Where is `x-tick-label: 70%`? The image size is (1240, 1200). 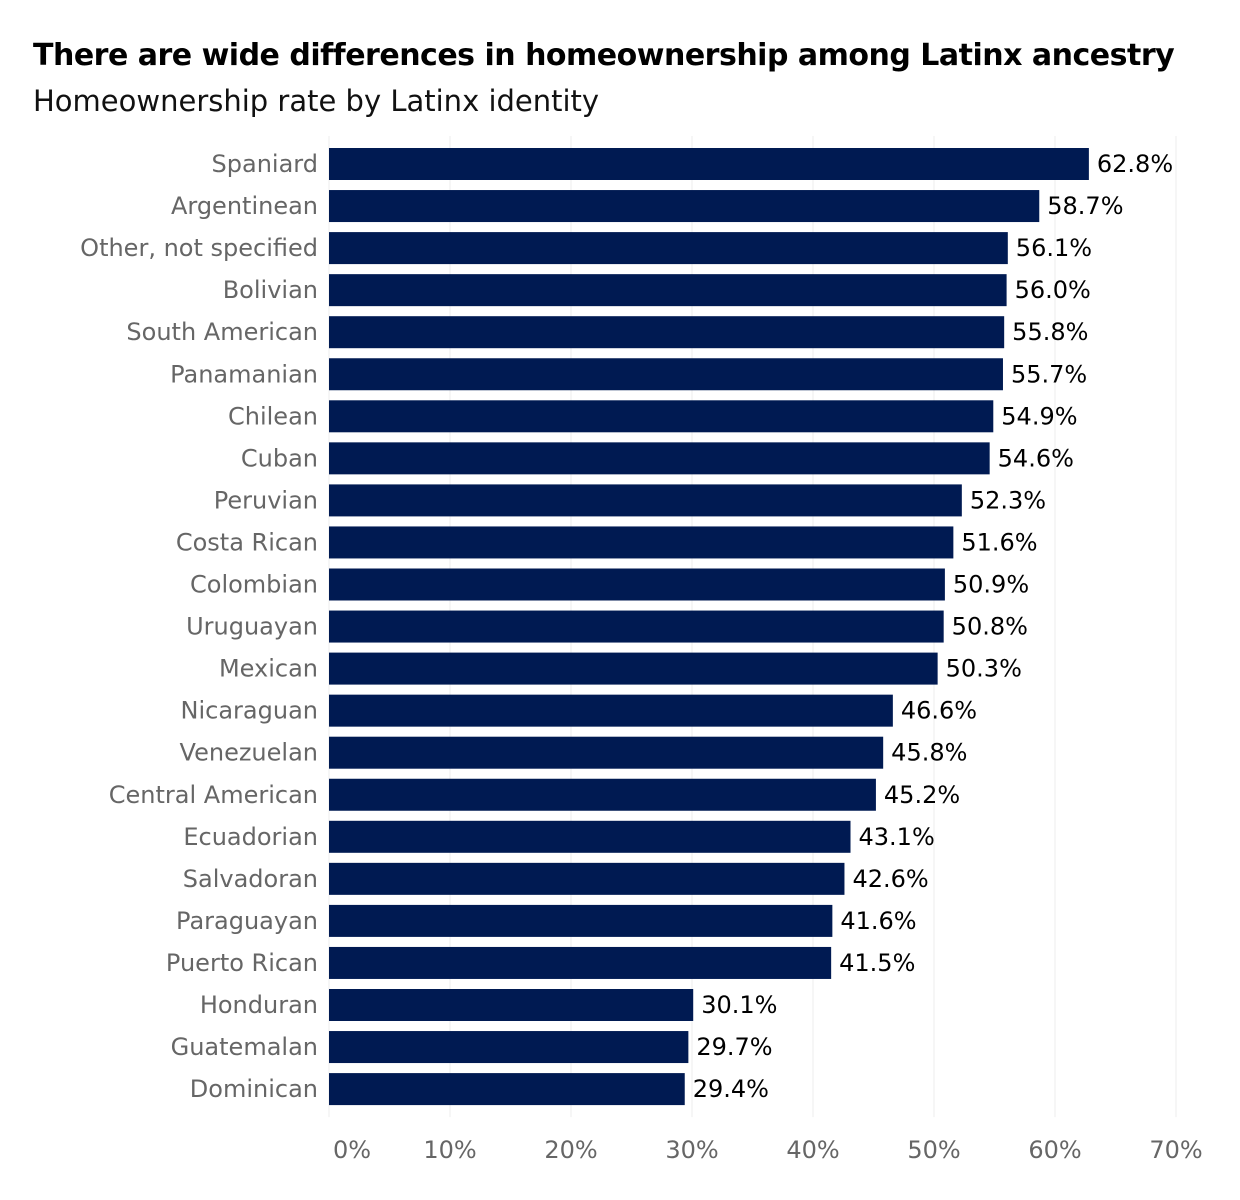 x-tick-label: 70% is located at coordinates (1175, 1150).